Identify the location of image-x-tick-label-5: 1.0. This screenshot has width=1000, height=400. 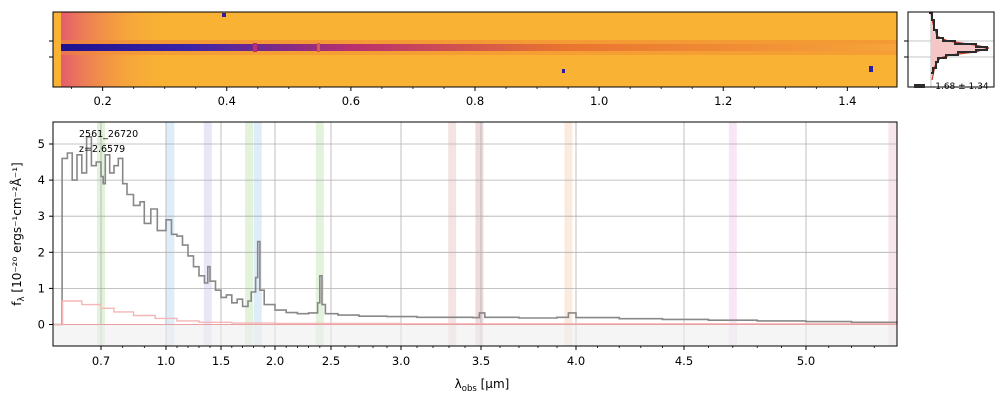
(599, 101).